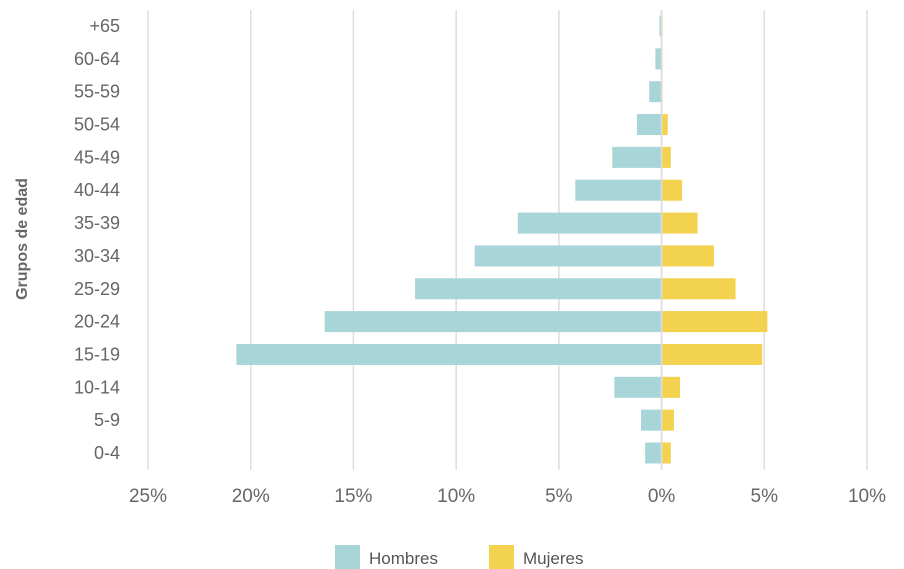 Image resolution: width=904 pixels, height=569 pixels. Describe the element at coordinates (660, 26) in the screenshot. I see `bar-hombres-+65` at that location.